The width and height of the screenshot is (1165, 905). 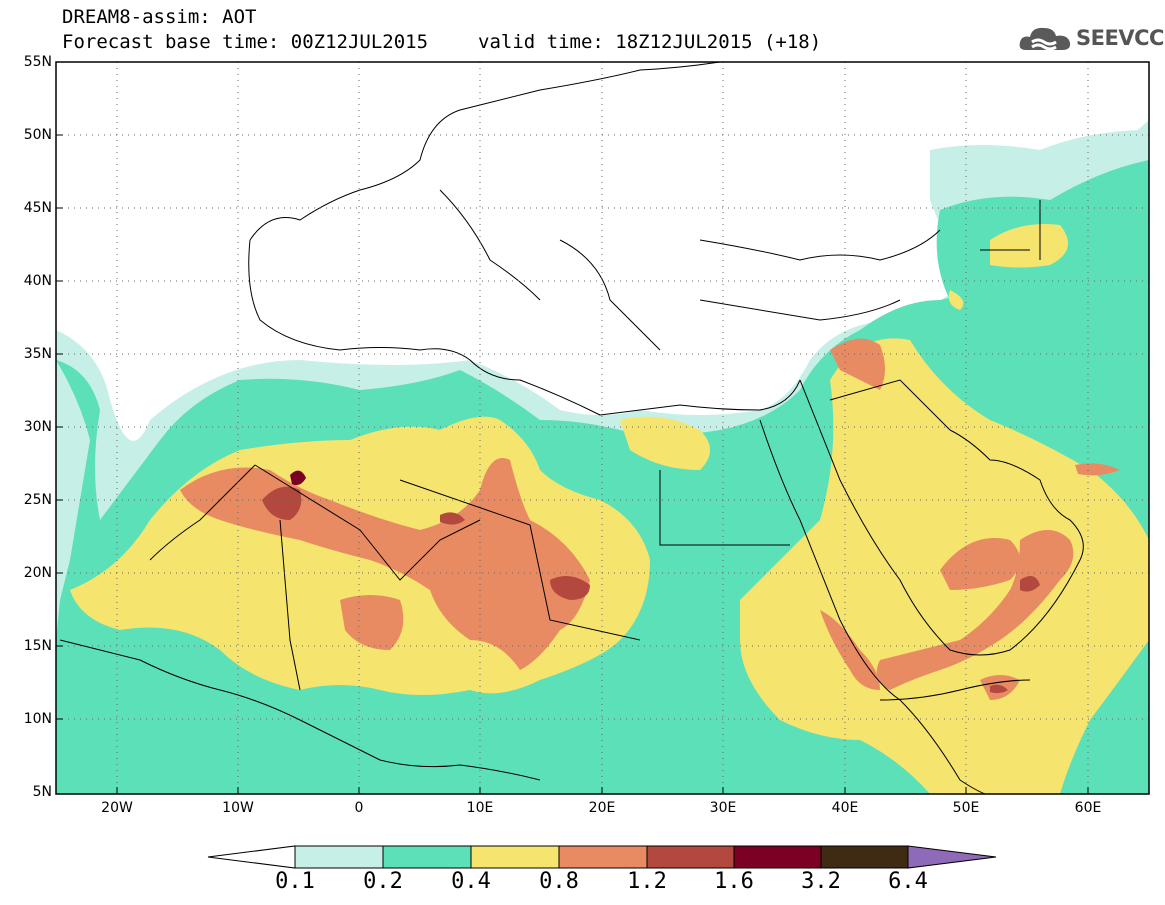 I want to click on logo-text: SEEVCCC, so click(x=1120, y=38).